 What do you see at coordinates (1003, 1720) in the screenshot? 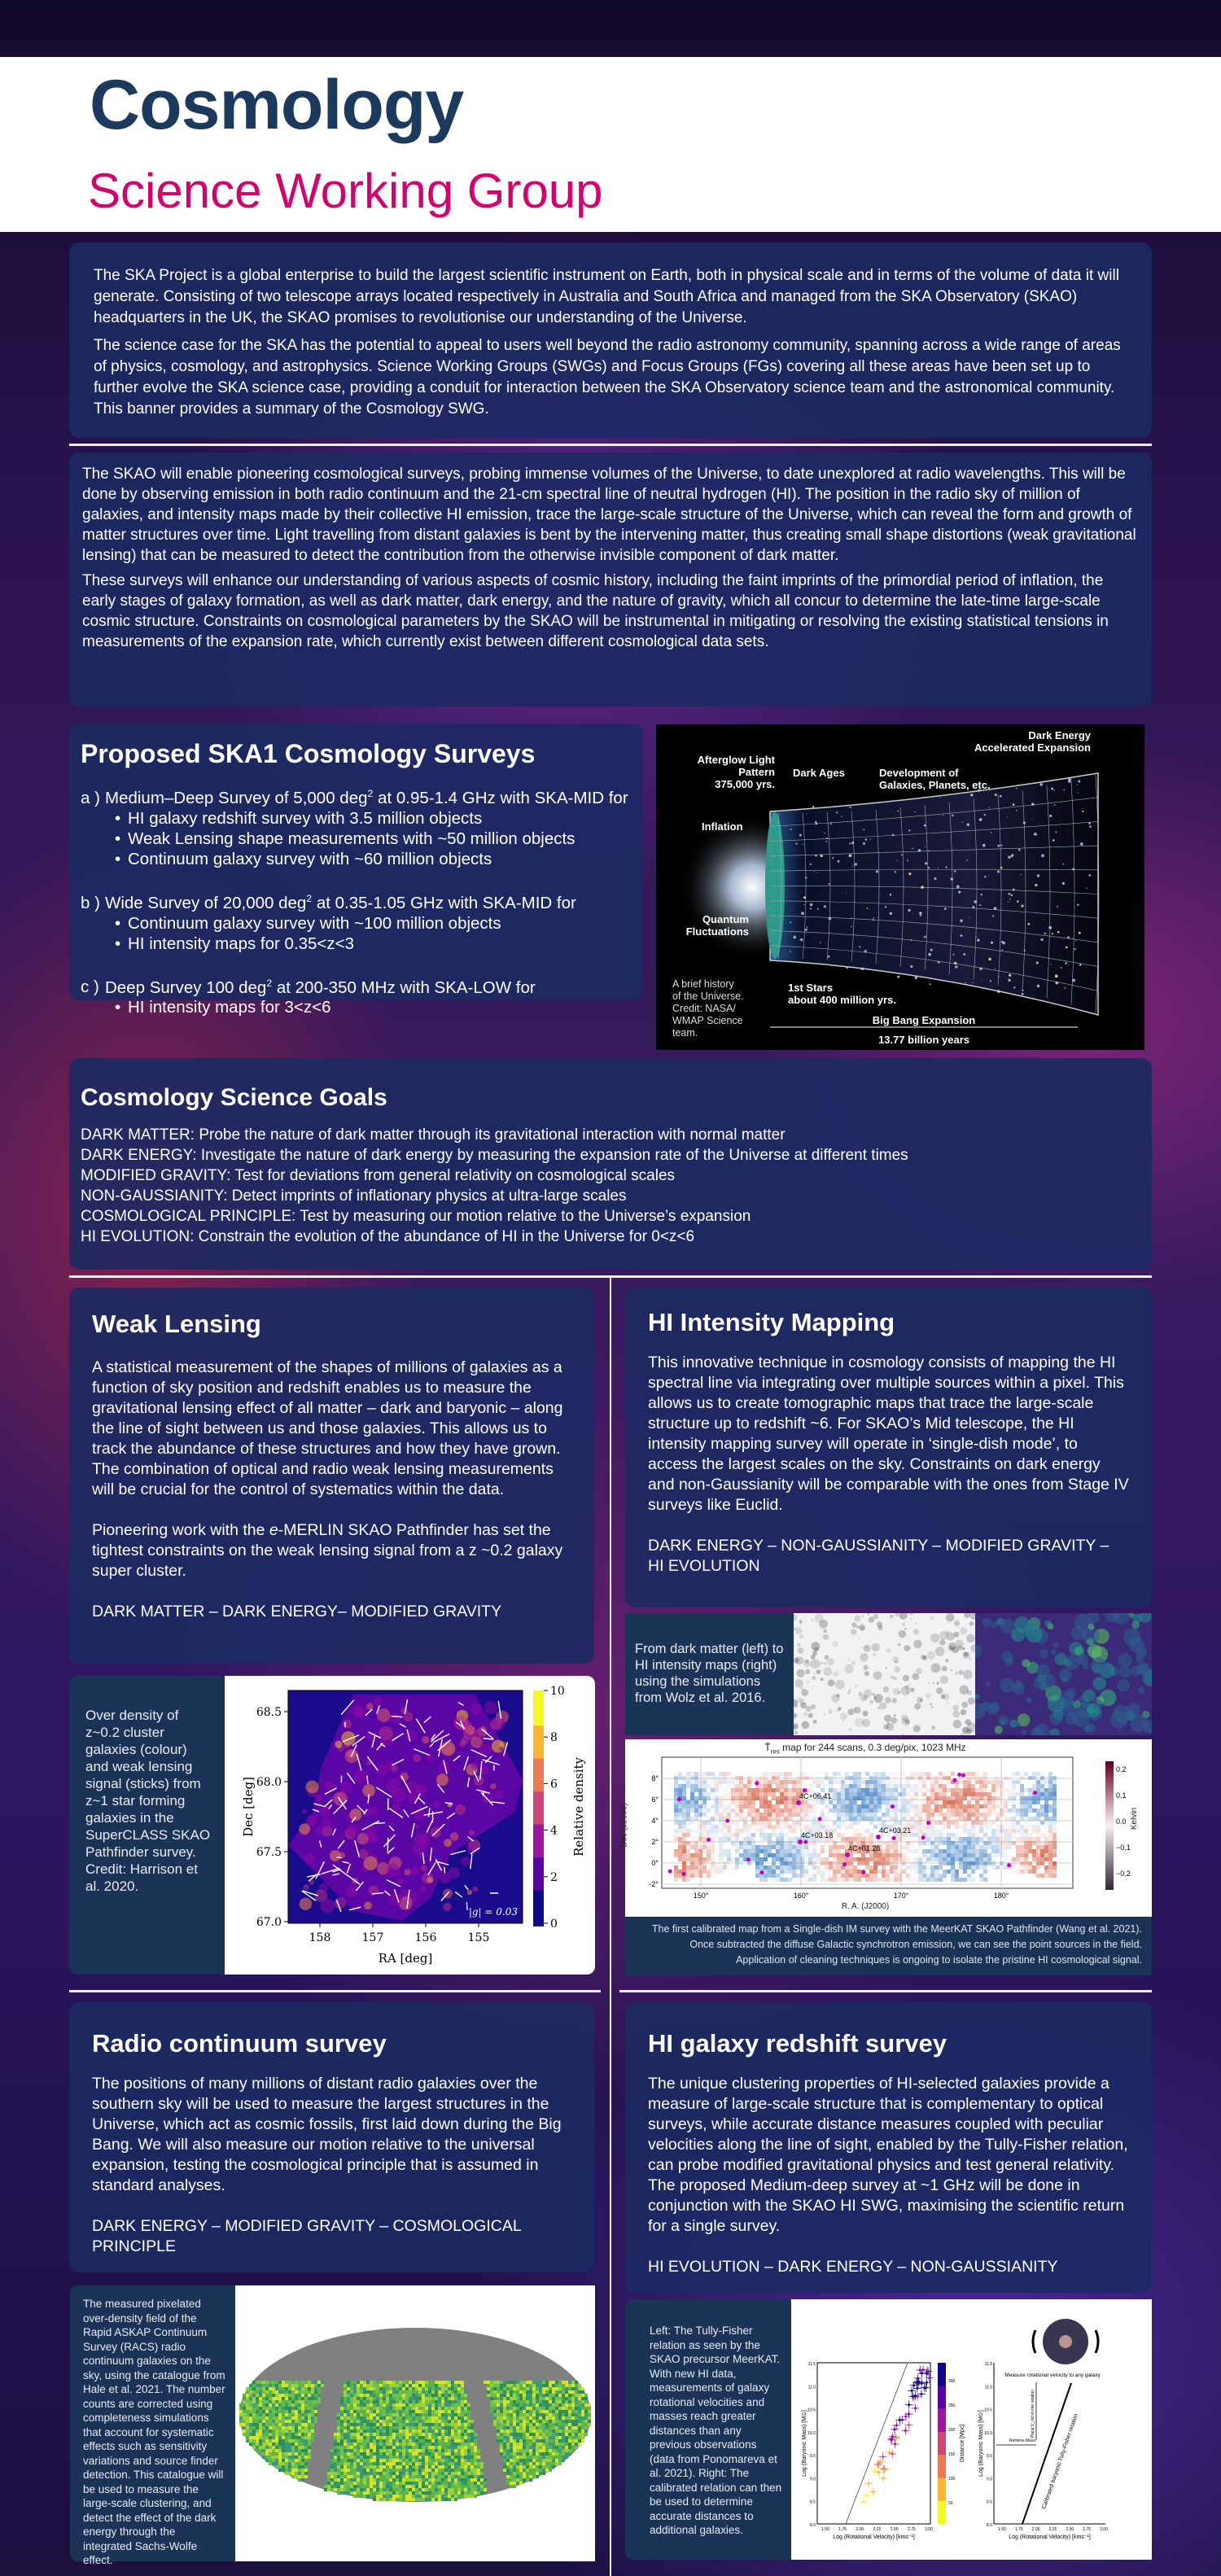
I see `him-blob` at bounding box center [1003, 1720].